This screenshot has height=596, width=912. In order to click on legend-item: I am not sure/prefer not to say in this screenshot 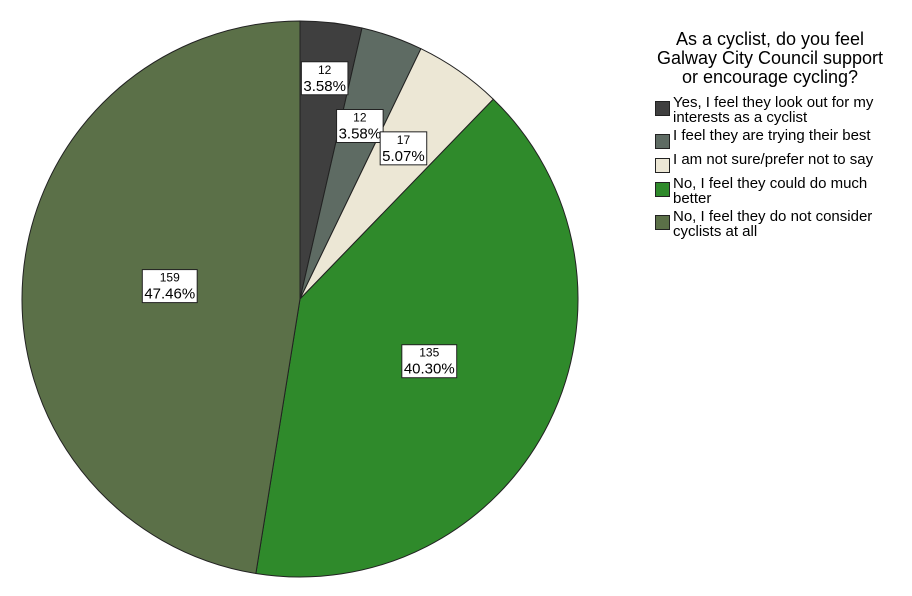, I will do `click(775, 162)`.